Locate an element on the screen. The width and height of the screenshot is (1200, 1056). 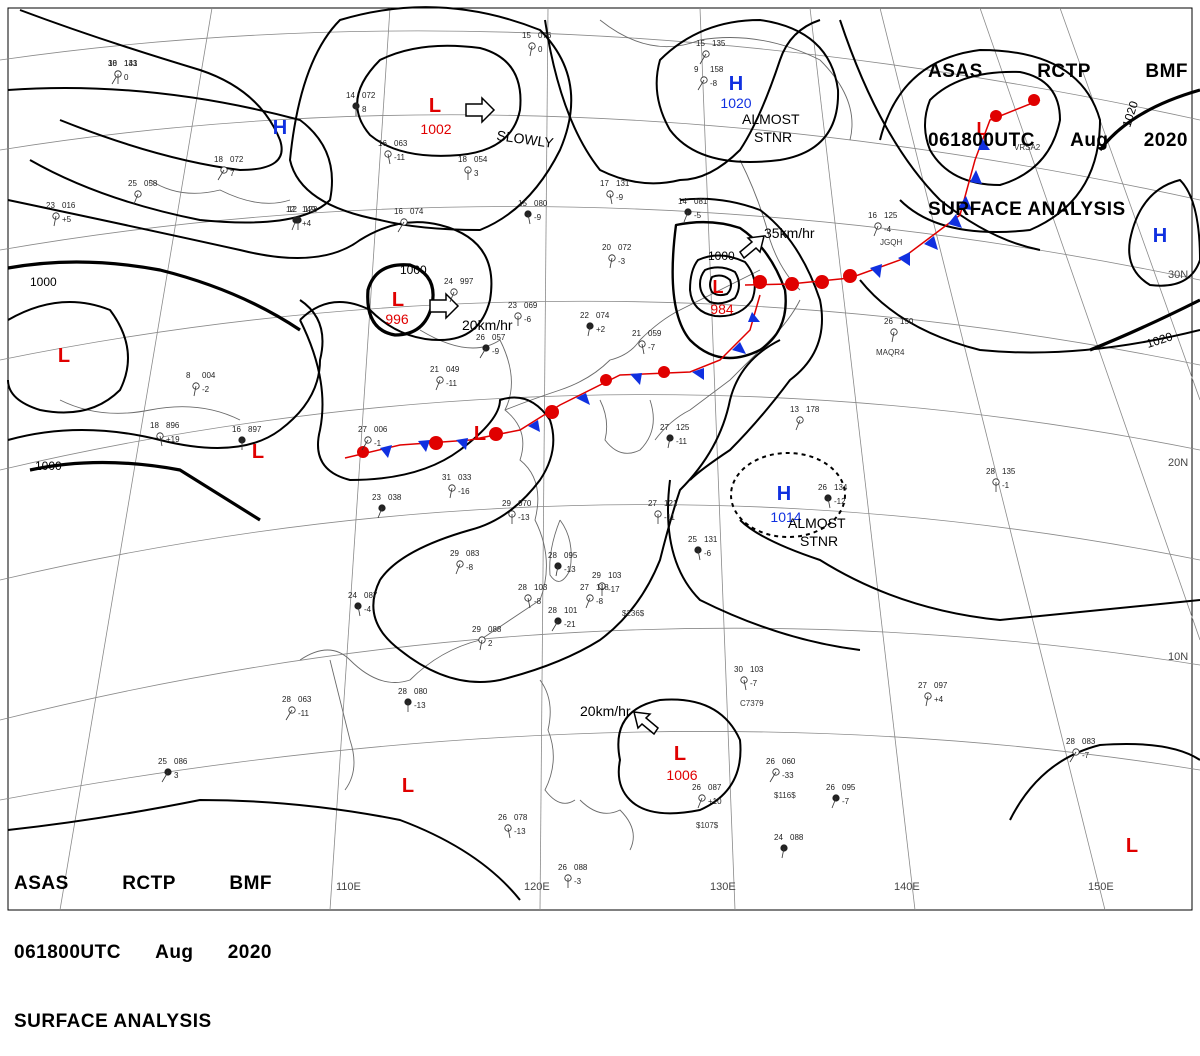
station-value: 897 is located at coordinates (255, 429).